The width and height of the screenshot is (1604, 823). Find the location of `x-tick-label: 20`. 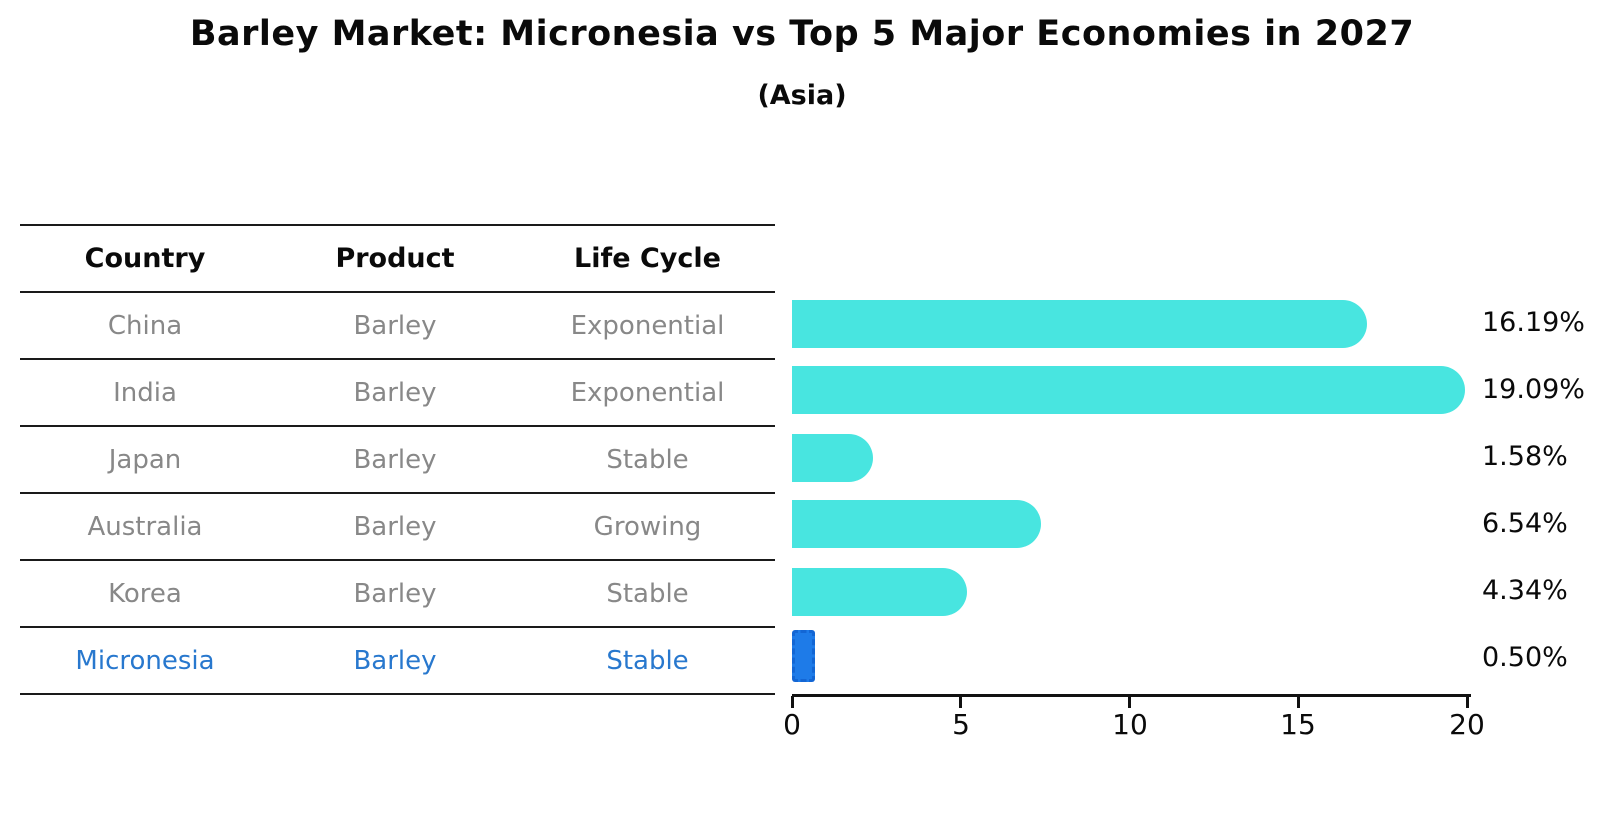

x-tick-label: 20 is located at coordinates (1467, 724).